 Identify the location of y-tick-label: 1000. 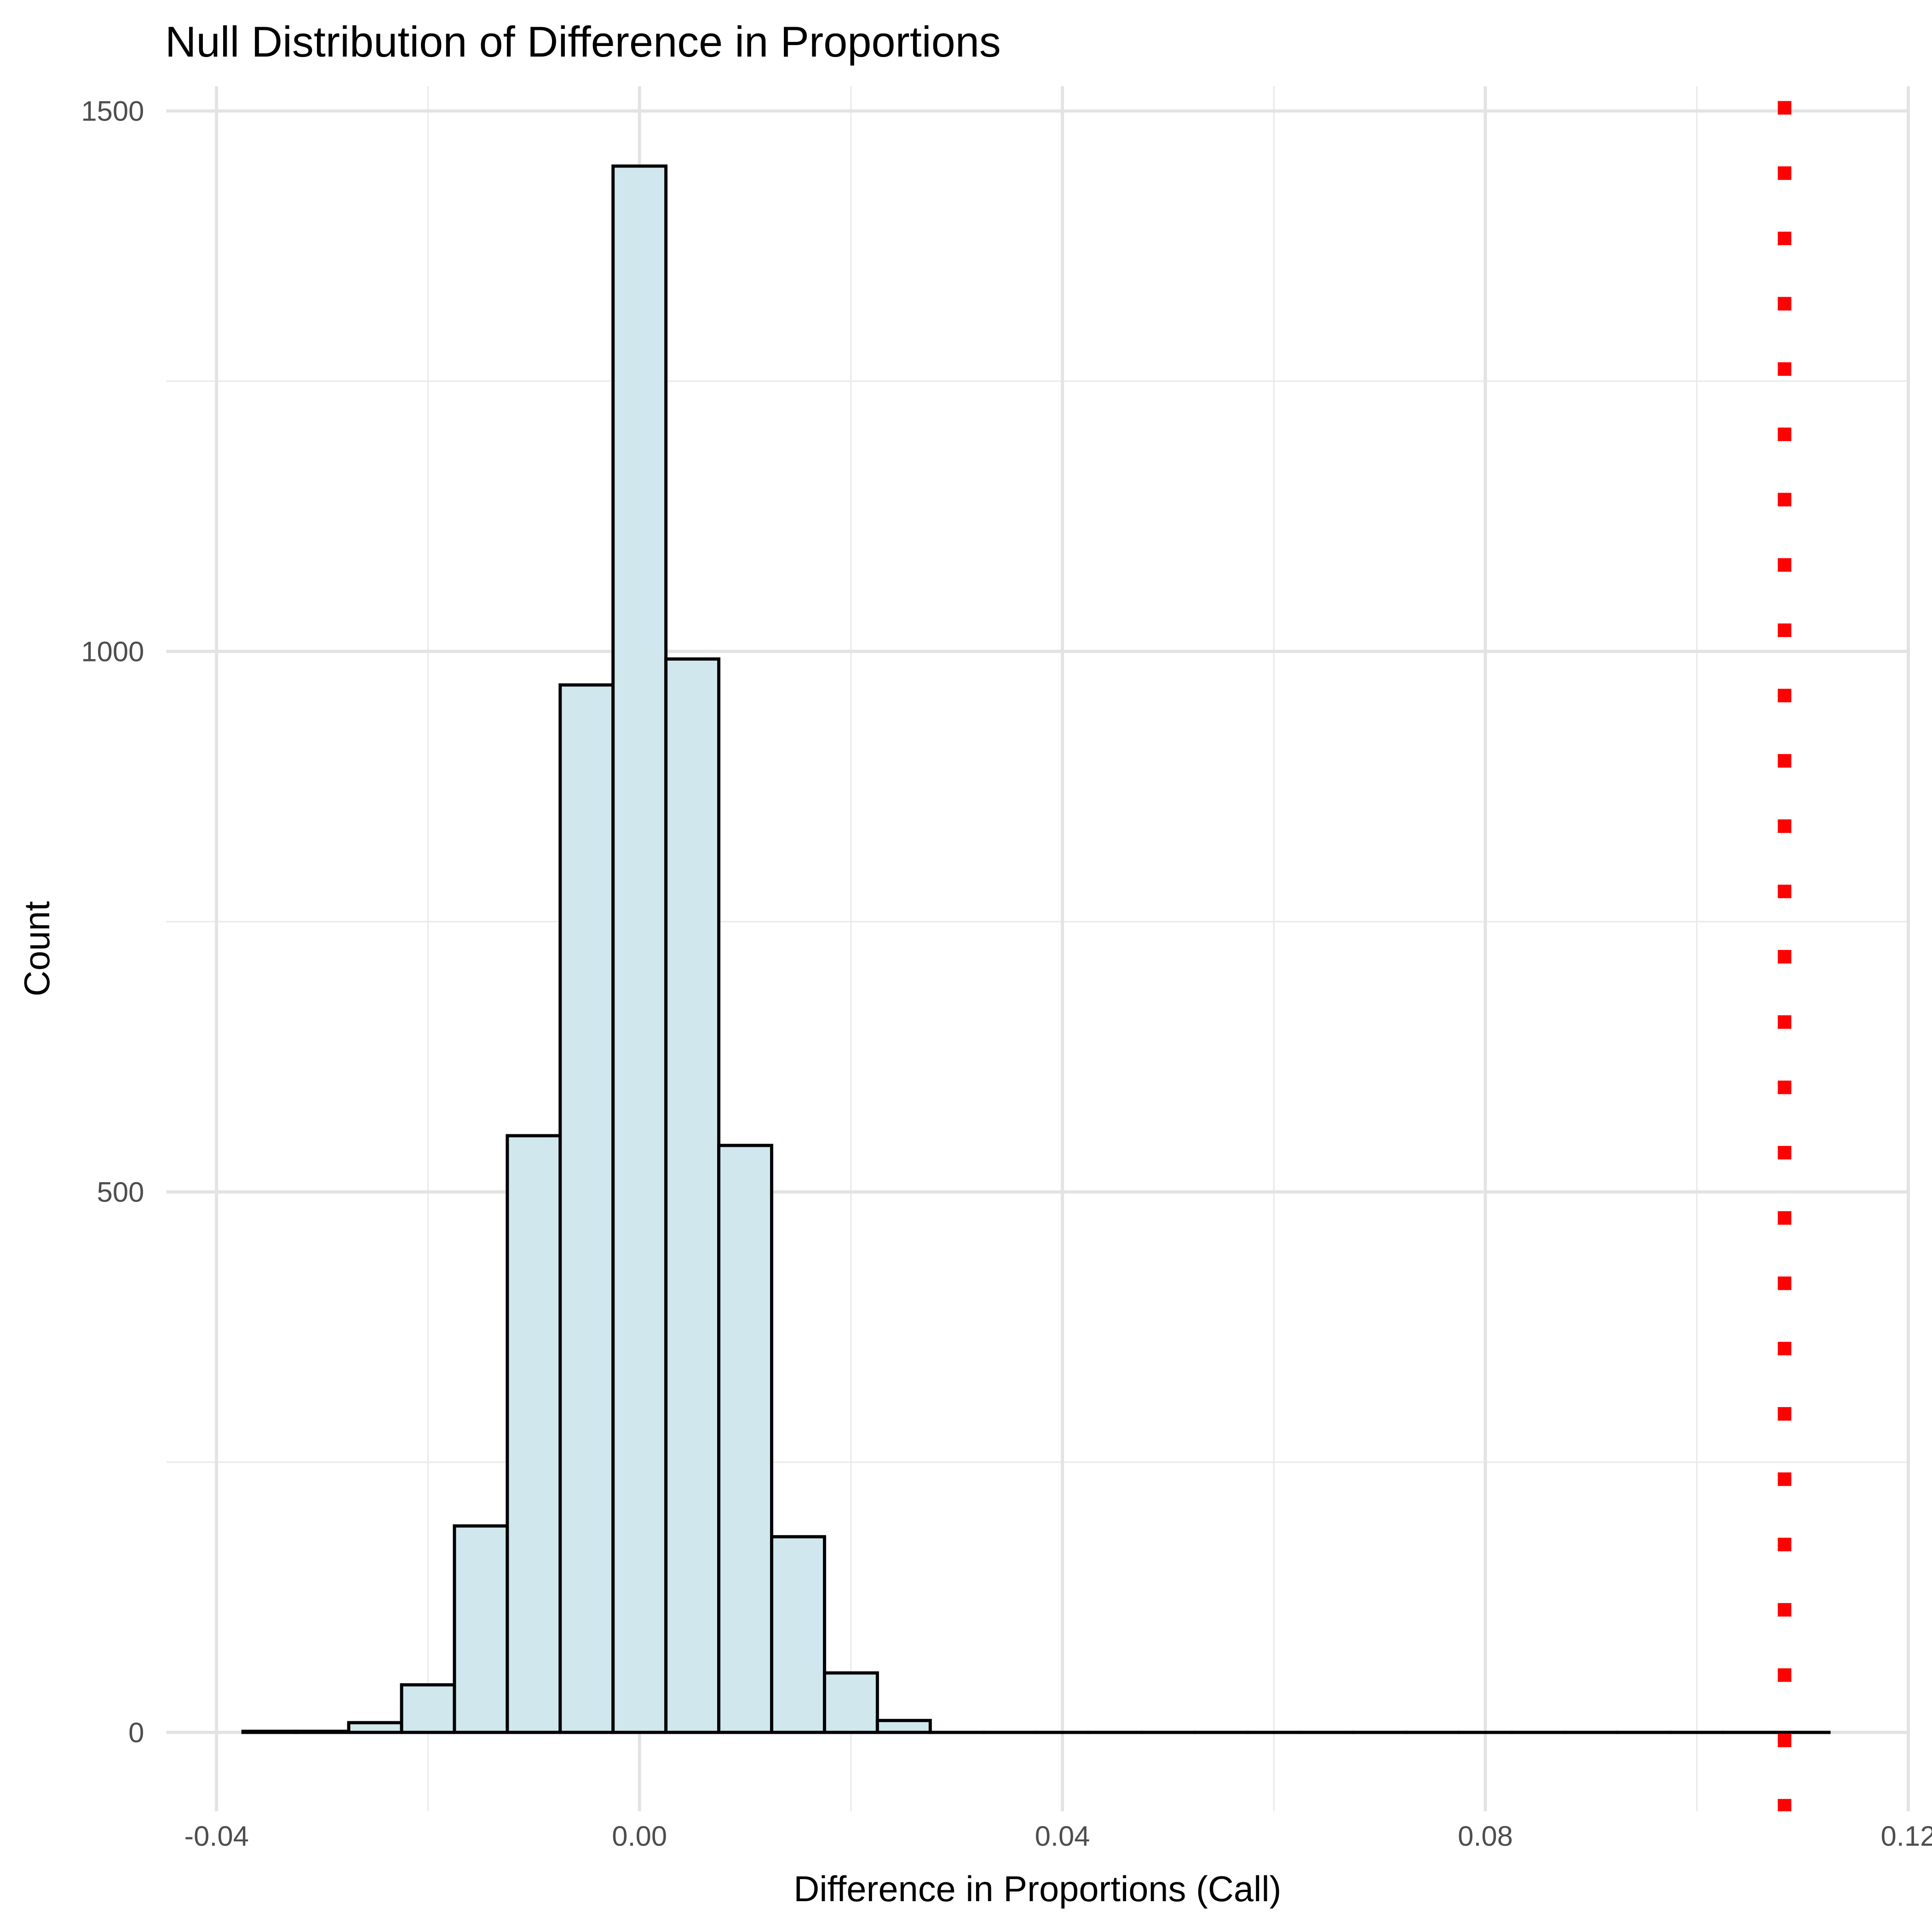
(112, 652).